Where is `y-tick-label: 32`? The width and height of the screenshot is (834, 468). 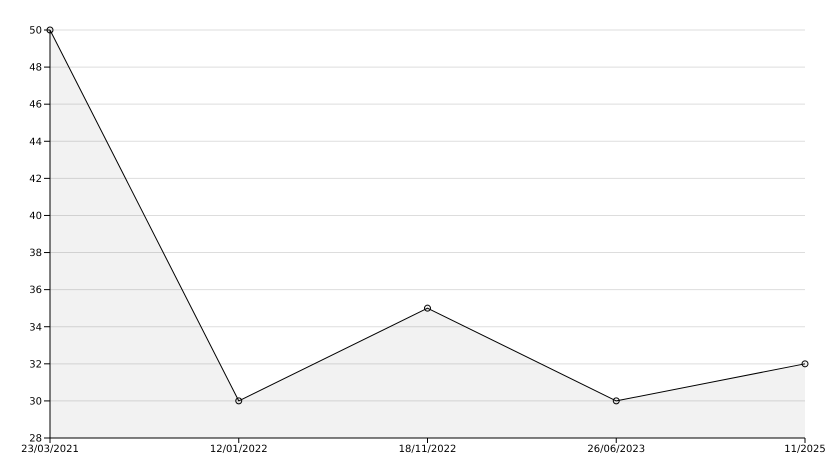
y-tick-label: 32 is located at coordinates (35, 364).